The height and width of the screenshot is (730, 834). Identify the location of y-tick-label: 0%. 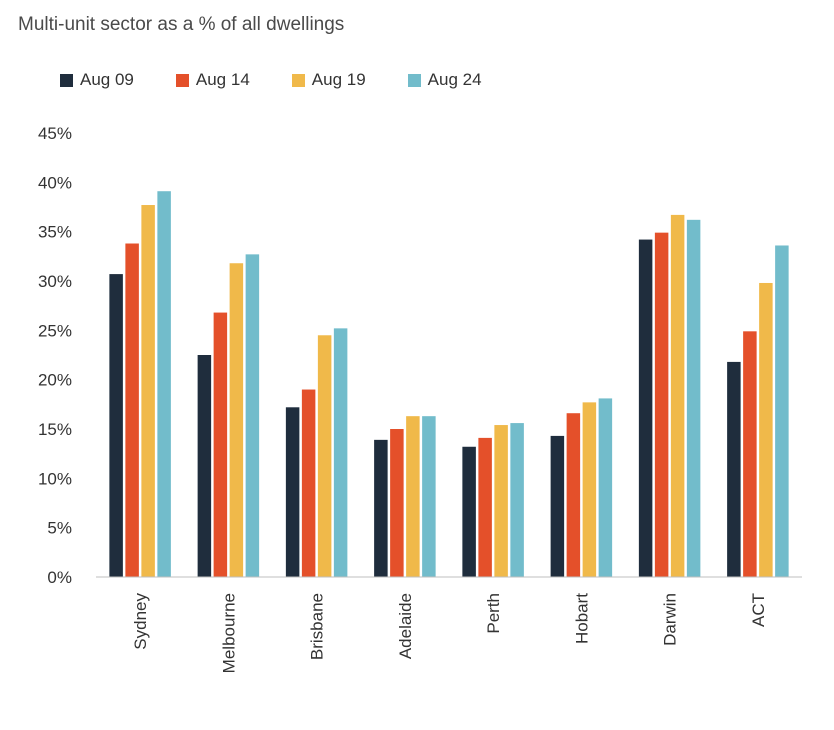
(59, 577).